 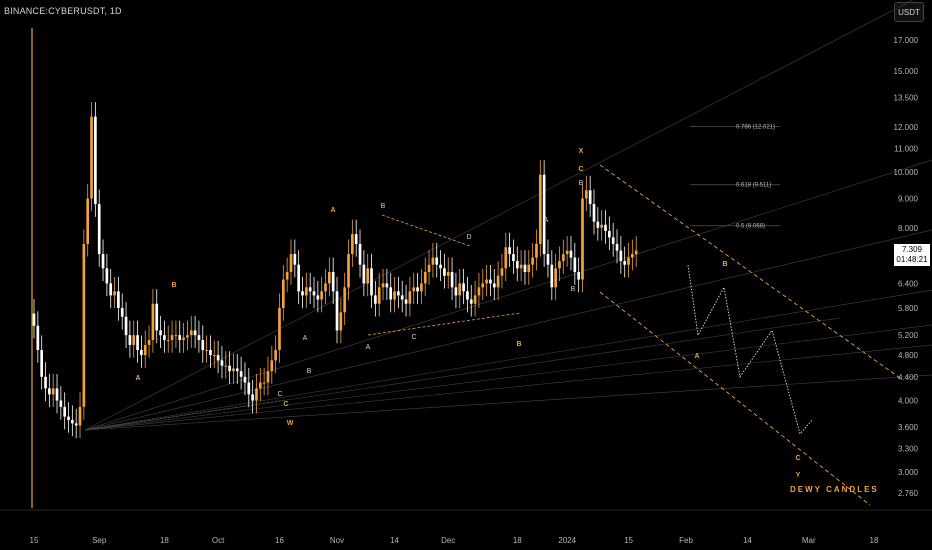 What do you see at coordinates (912, 259) in the screenshot?
I see `bar-countdown: 01:48:21` at bounding box center [912, 259].